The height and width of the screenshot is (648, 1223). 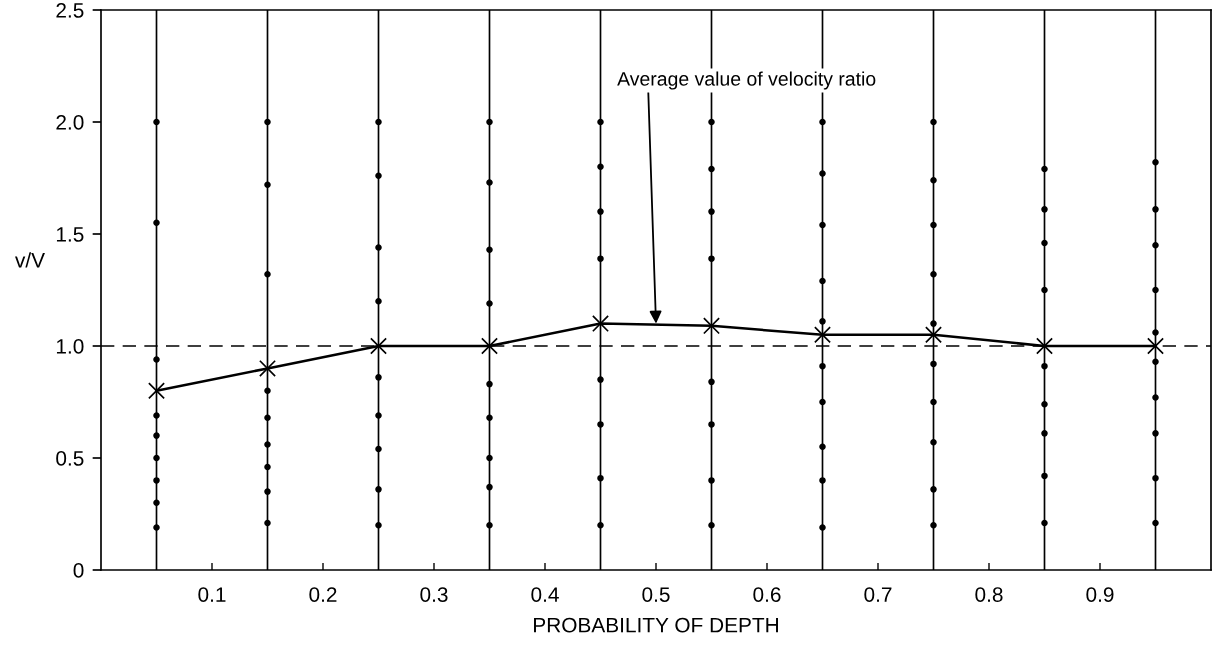 What do you see at coordinates (70, 122) in the screenshot?
I see `y-tick-label: 2.0` at bounding box center [70, 122].